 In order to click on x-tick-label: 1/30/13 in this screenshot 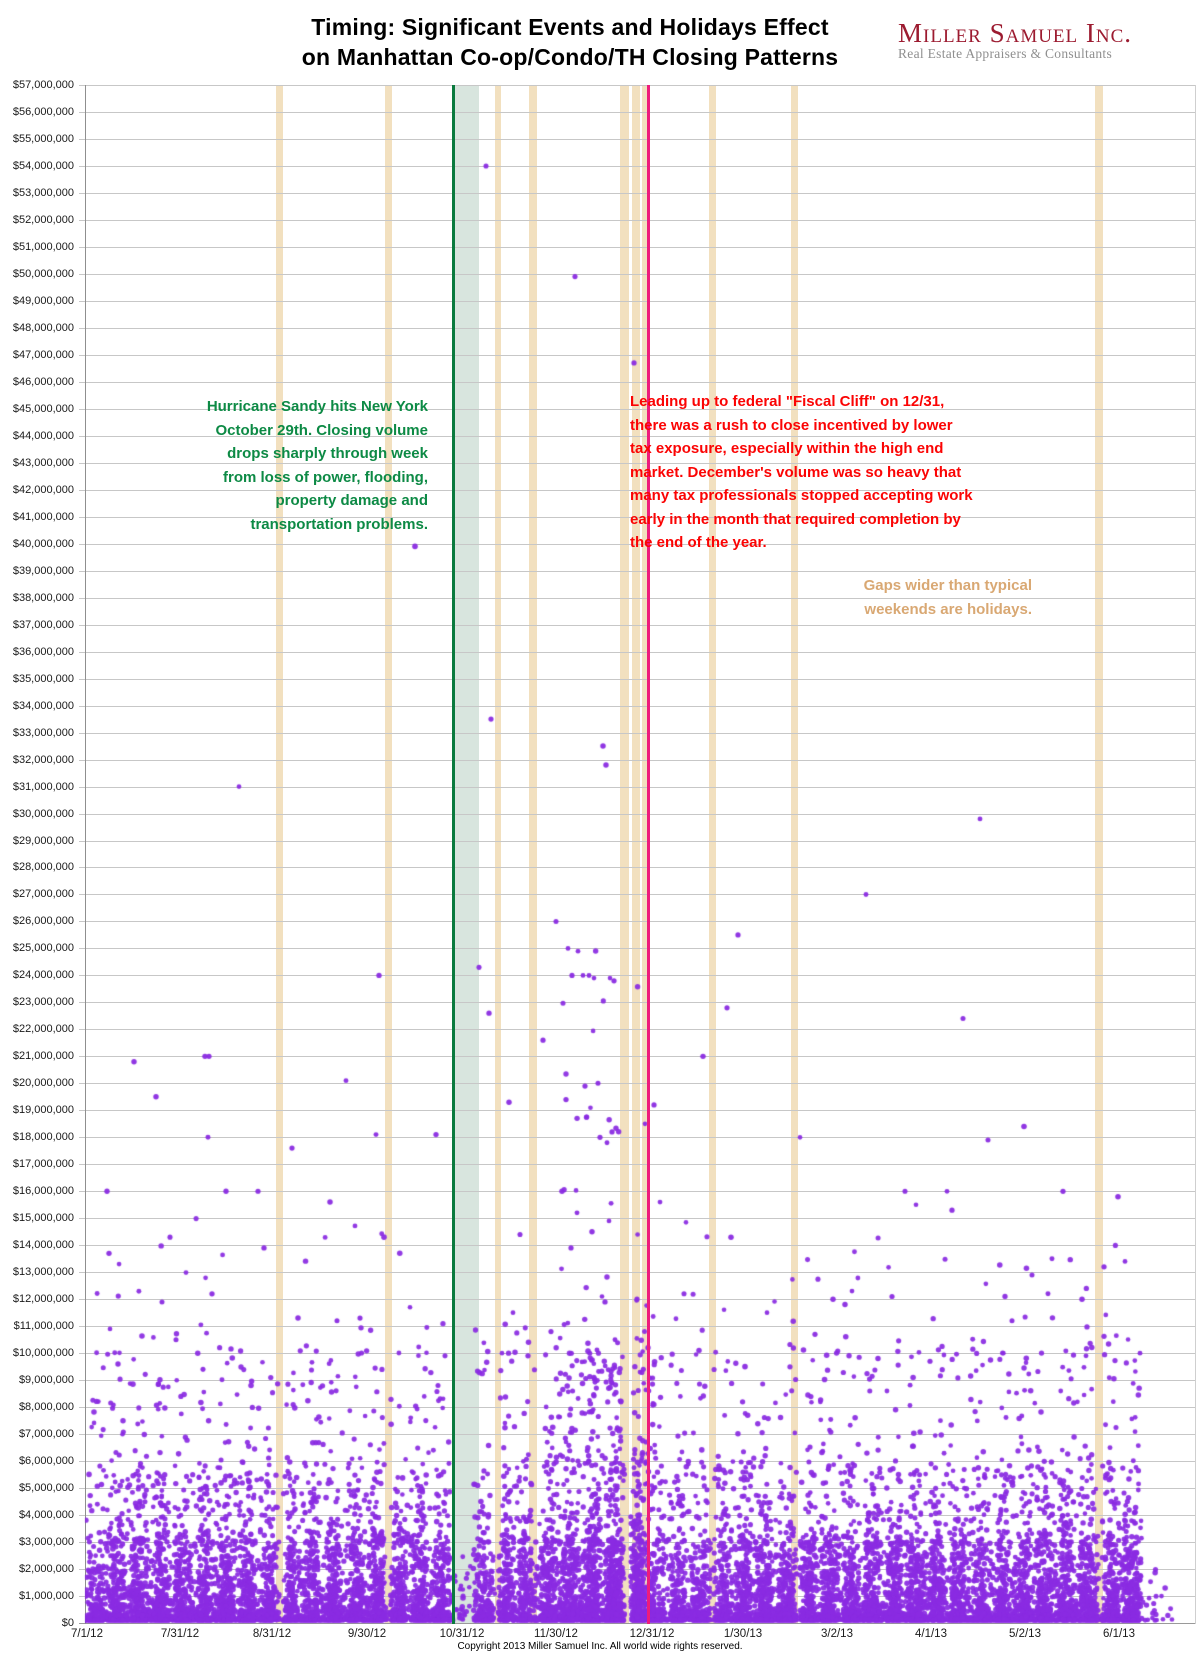, I will do `click(743, 1634)`.